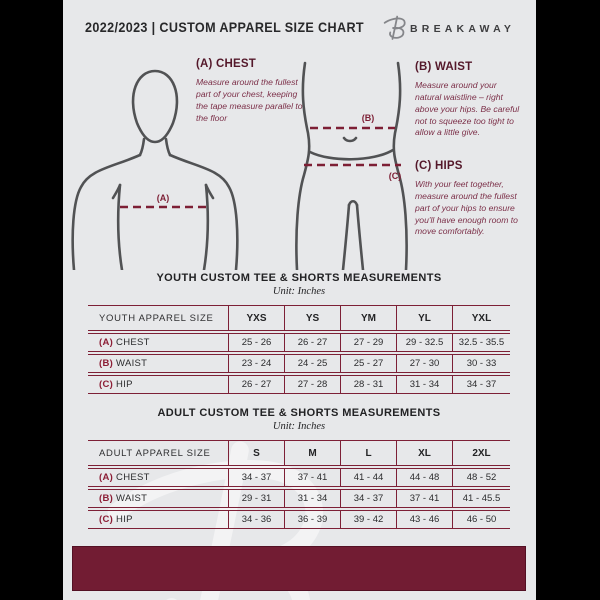 The image size is (600, 600). I want to click on column-header: XL, so click(424, 453).